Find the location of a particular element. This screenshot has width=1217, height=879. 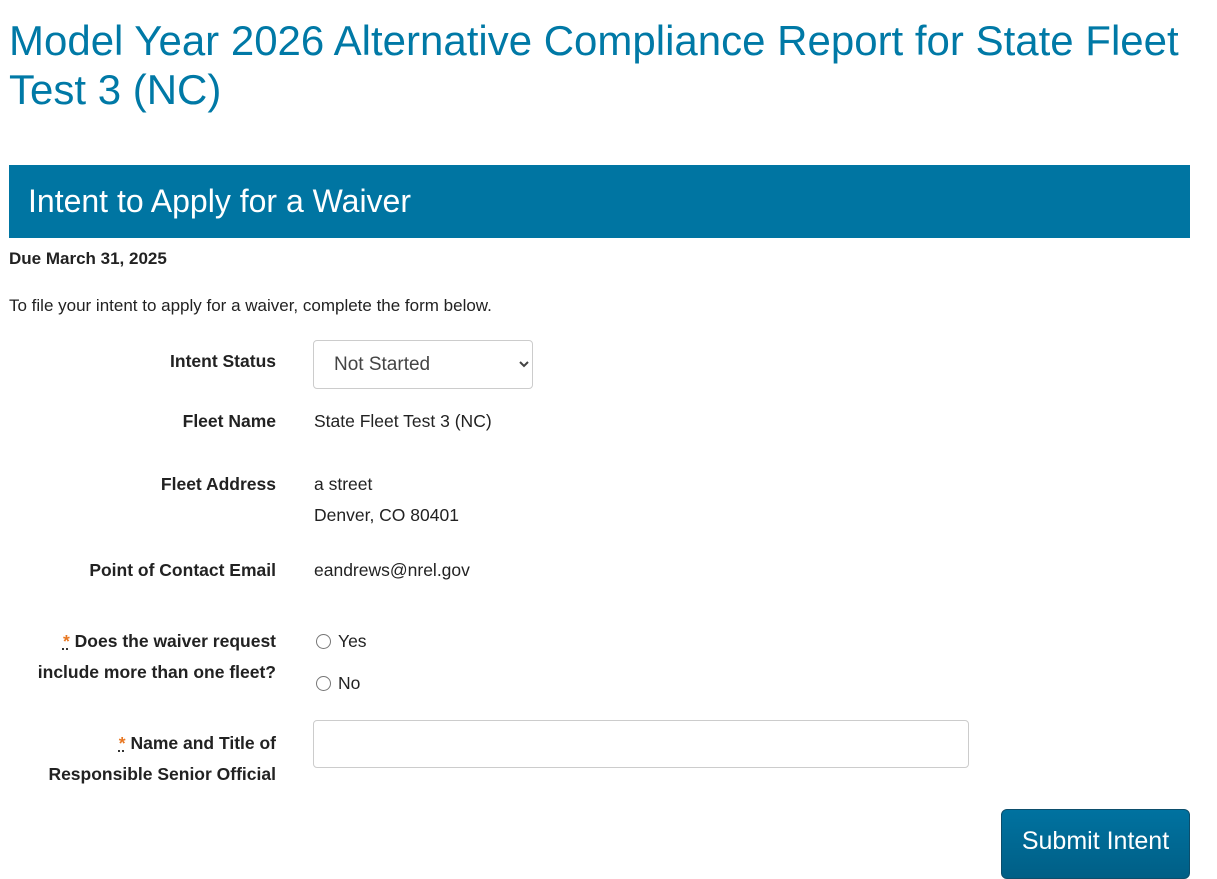

fleet-address-value: a street Denver, CO 80401 is located at coordinates (386, 500).